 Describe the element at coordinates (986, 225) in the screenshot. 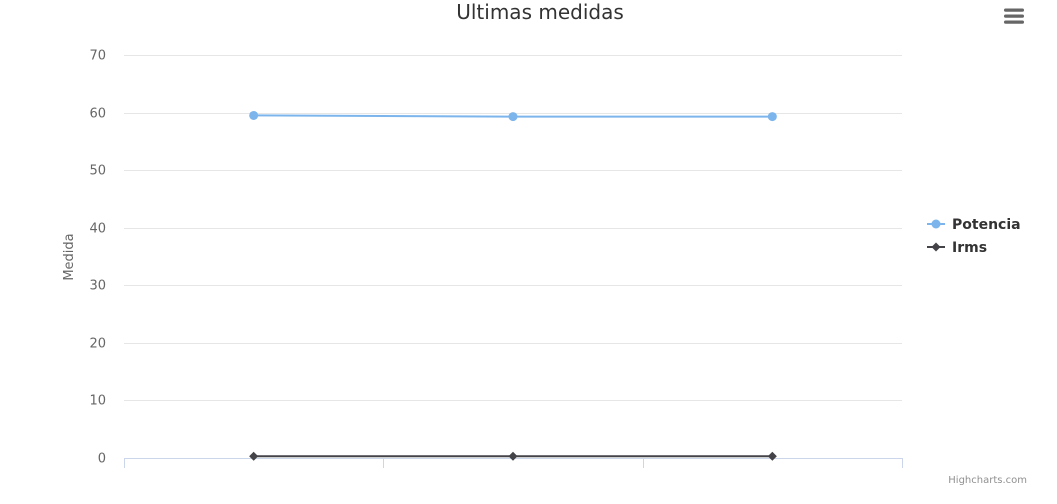

I see `legend-label: Potencia` at that location.